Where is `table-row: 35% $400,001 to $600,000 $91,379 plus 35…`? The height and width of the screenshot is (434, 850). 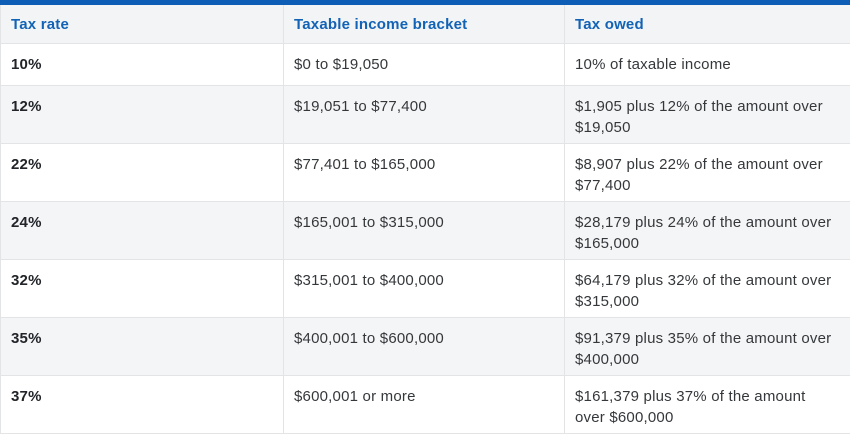 table-row: 35% $400,001 to $600,000 $91,379 plus 35… is located at coordinates (425, 346).